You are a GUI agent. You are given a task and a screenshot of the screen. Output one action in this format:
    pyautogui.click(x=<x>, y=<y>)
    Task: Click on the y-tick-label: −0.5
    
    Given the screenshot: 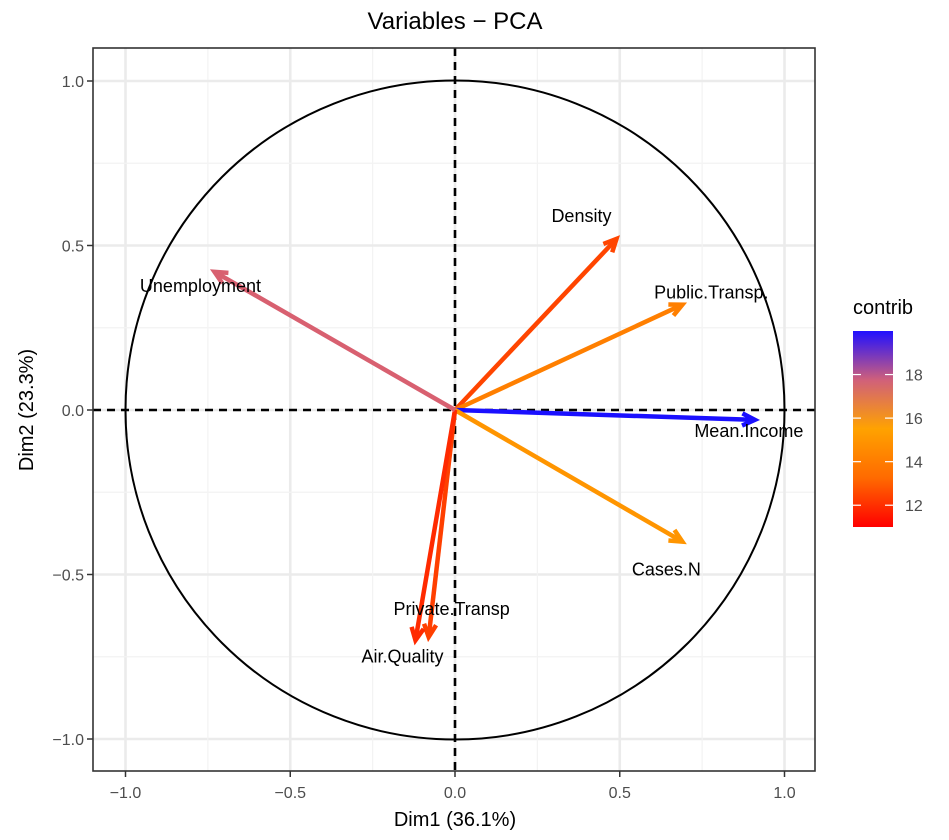 What is the action you would take?
    pyautogui.click(x=68, y=576)
    